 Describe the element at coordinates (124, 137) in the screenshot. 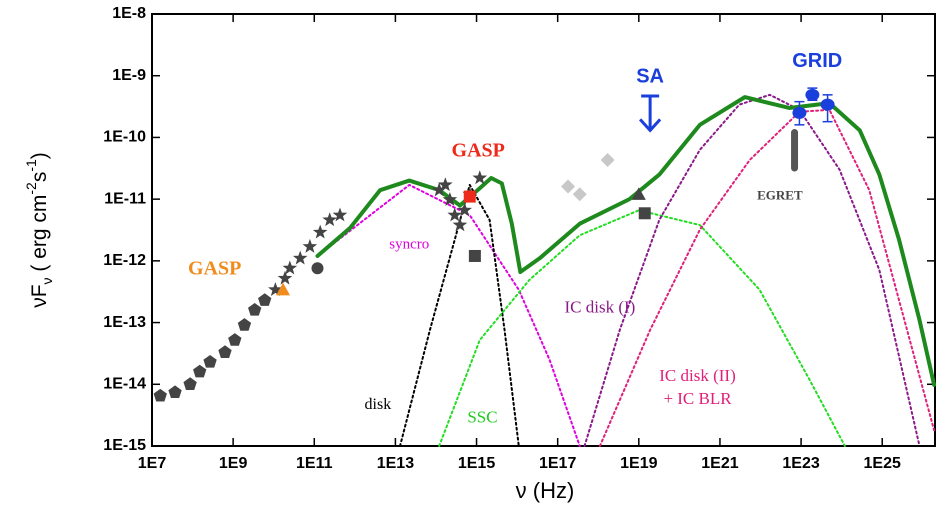

I see `y-tick-label: 1E-10` at that location.